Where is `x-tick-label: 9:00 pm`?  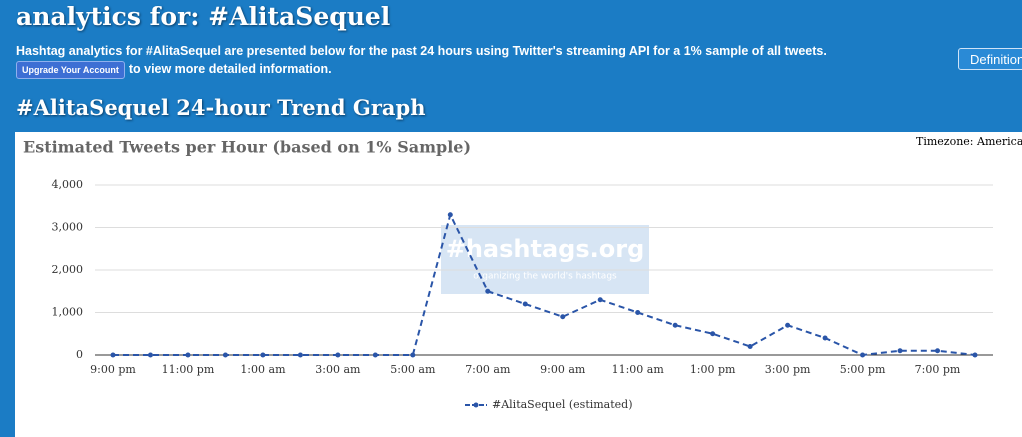
x-tick-label: 9:00 pm is located at coordinates (113, 369).